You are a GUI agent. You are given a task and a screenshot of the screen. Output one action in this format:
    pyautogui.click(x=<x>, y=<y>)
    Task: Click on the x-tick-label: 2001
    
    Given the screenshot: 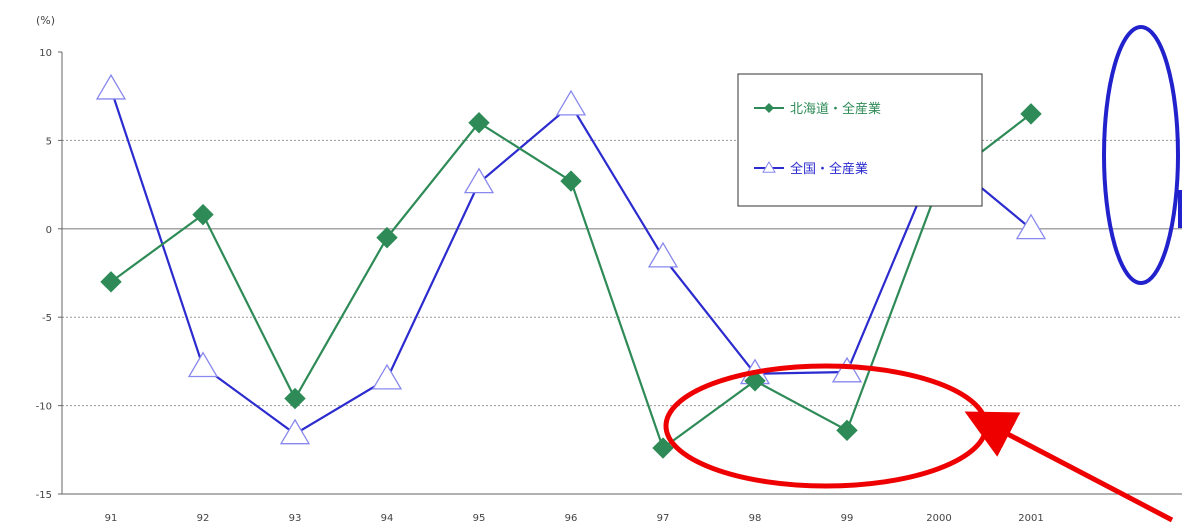 What is the action you would take?
    pyautogui.click(x=1030, y=518)
    